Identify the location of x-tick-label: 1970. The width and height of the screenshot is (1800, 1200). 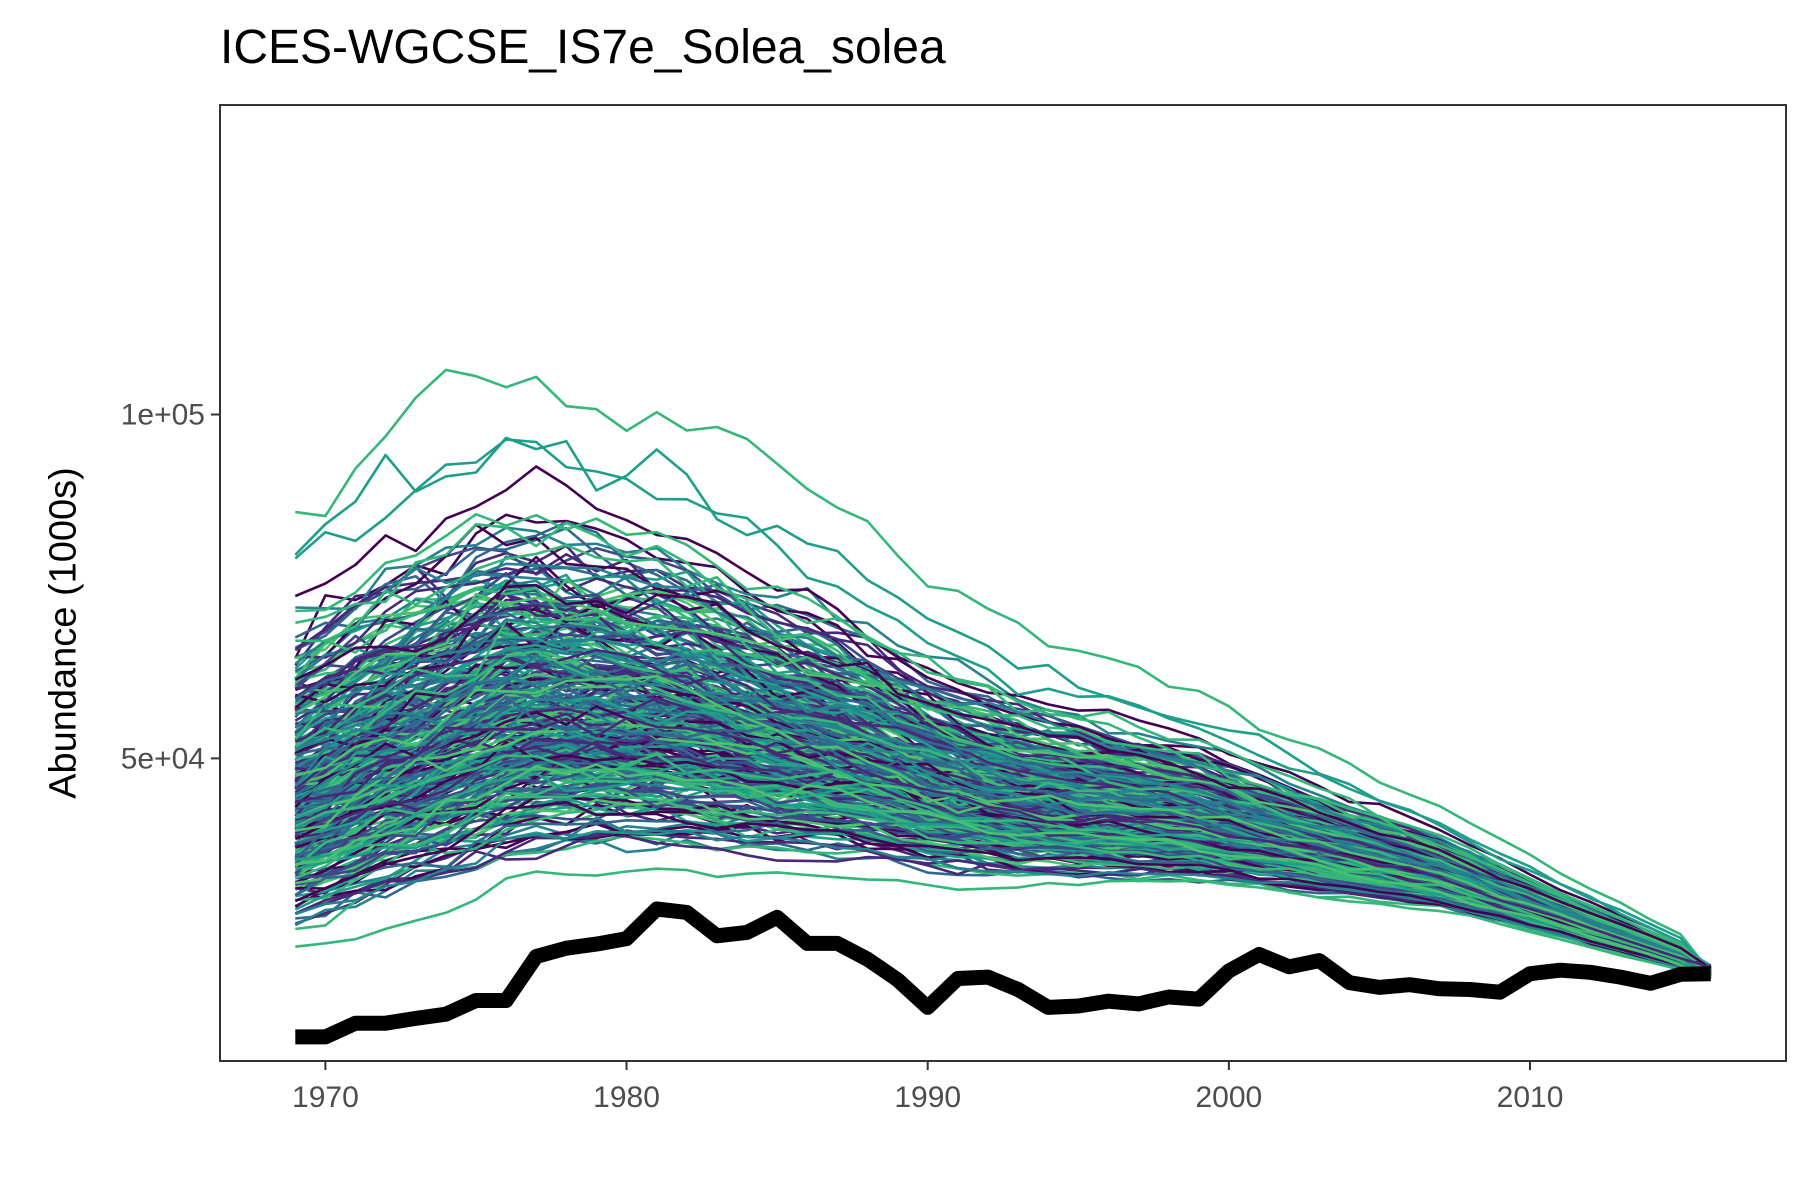
(325, 1097).